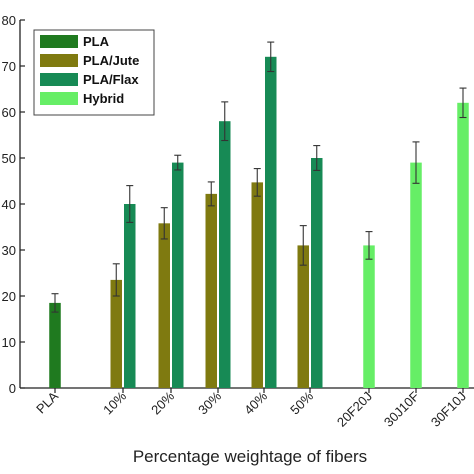  I want to click on x-tick-label: 20F20J, so click(354, 409).